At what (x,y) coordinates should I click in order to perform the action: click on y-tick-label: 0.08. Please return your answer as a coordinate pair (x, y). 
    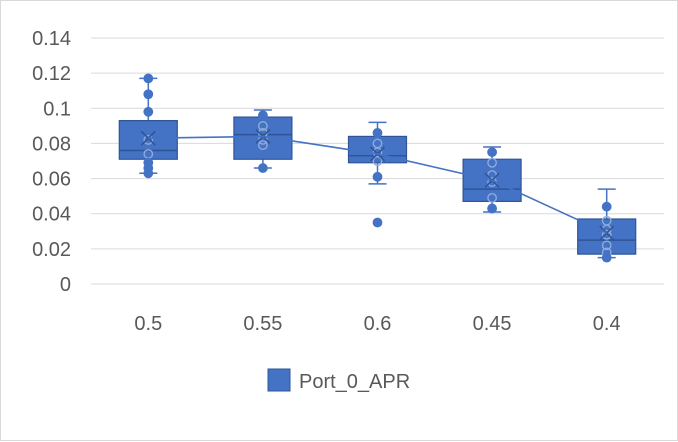
    Looking at the image, I should click on (51, 144).